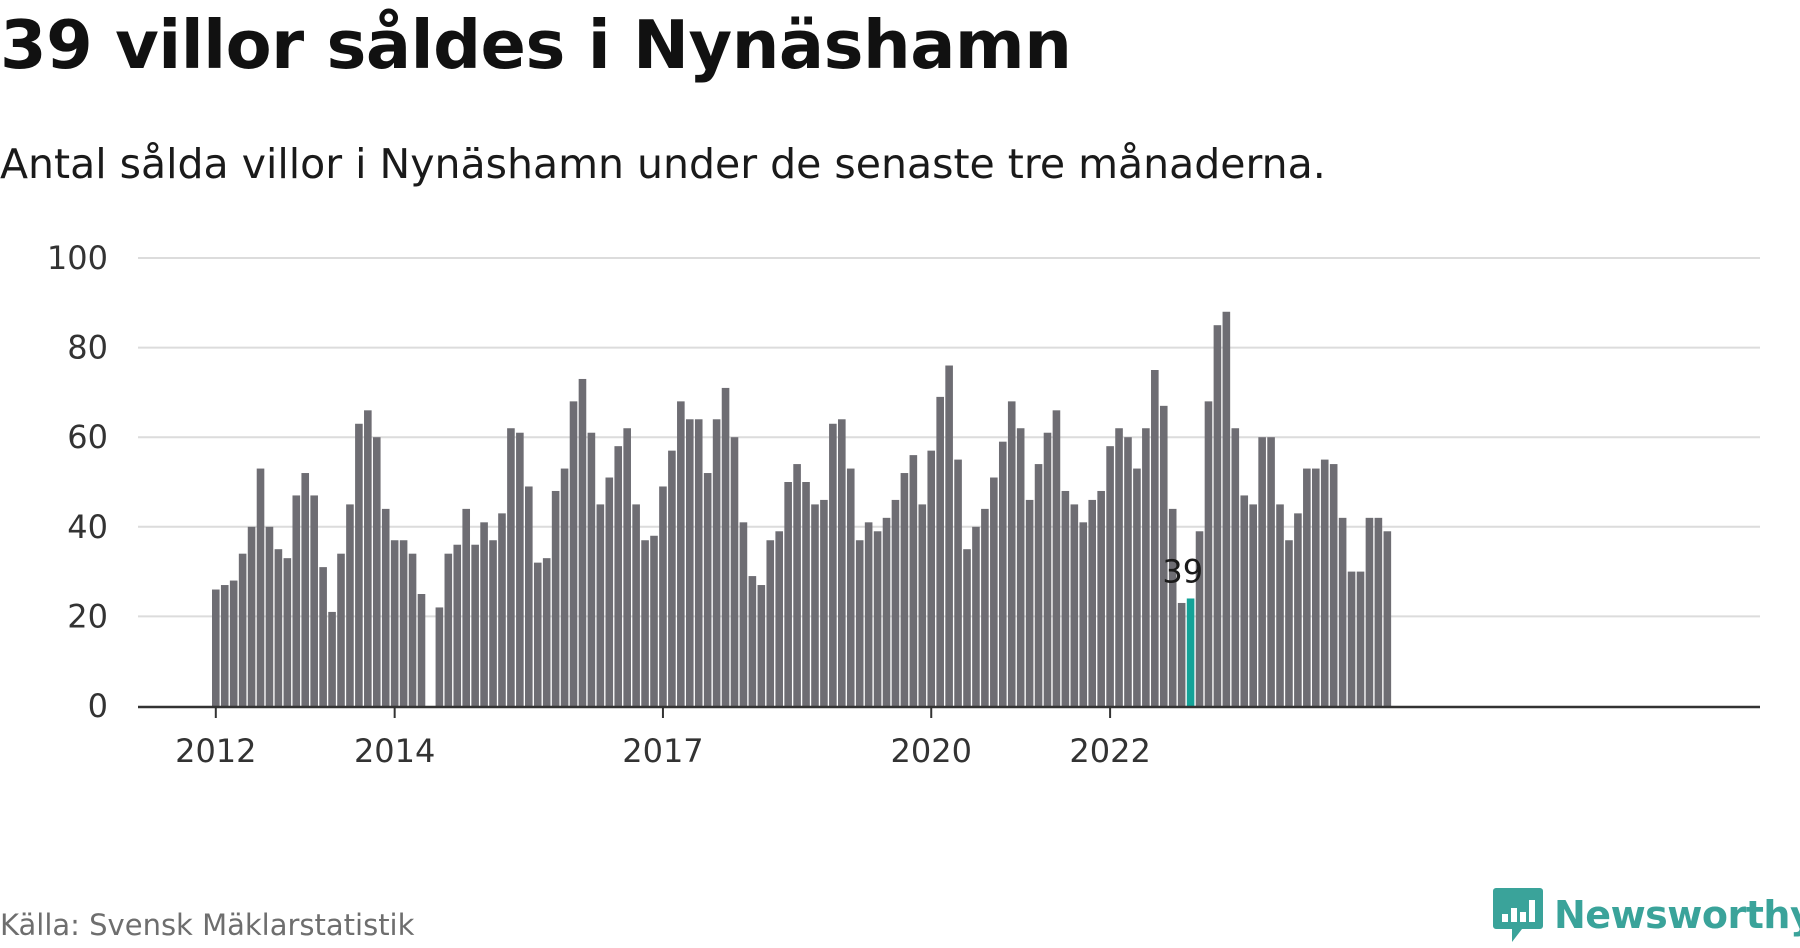 This screenshot has height=948, width=1800. What do you see at coordinates (536, 45) in the screenshot?
I see `chart-title: 39 villor såldes i Nynäshamn` at bounding box center [536, 45].